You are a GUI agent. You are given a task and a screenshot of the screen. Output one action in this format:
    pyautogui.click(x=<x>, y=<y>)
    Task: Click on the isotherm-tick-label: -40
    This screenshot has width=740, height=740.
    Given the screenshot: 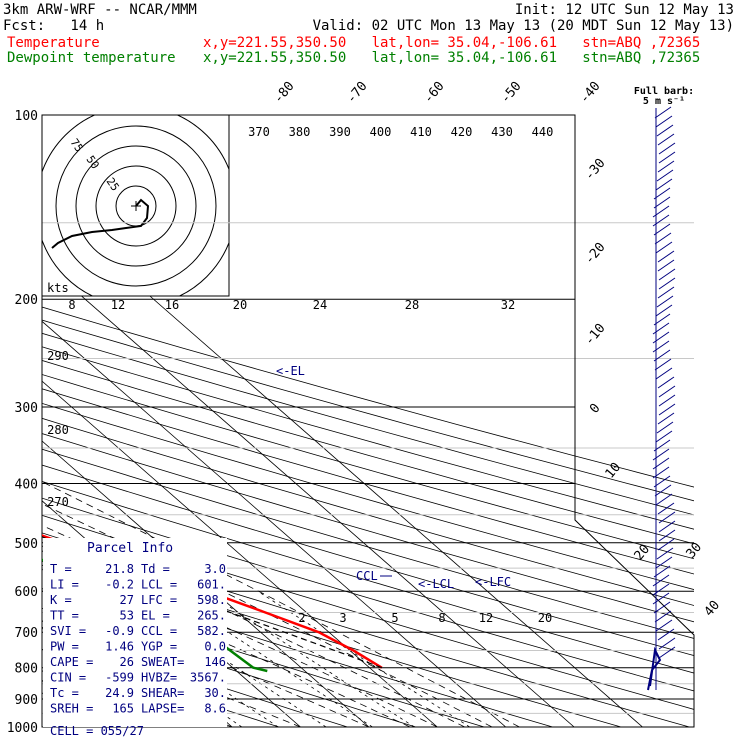 What is the action you would take?
    pyautogui.click(x=590, y=93)
    